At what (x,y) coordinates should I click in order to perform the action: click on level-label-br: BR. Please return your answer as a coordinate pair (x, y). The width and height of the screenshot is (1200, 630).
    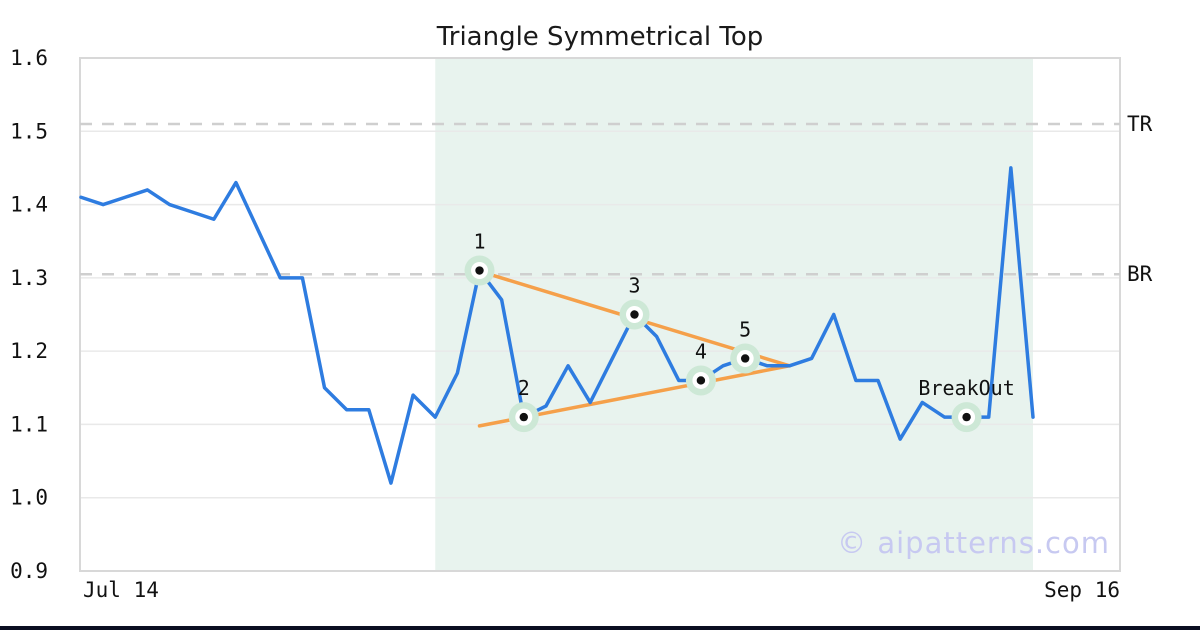
    Looking at the image, I should click on (1140, 274).